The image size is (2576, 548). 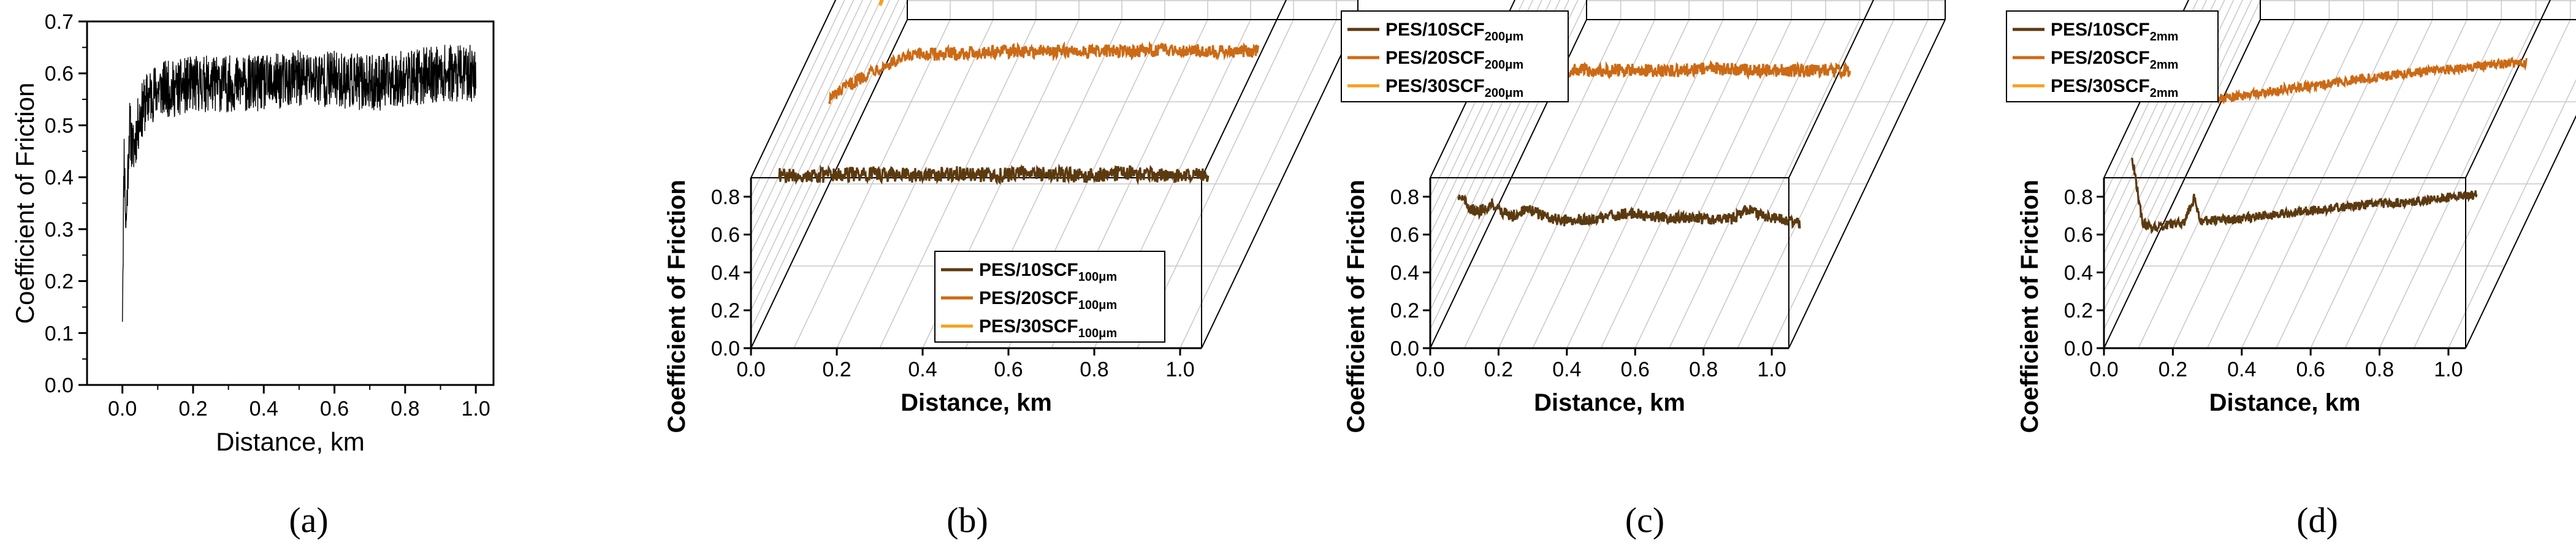 What do you see at coordinates (1644, 520) in the screenshot?
I see `panel-label: (c)` at bounding box center [1644, 520].